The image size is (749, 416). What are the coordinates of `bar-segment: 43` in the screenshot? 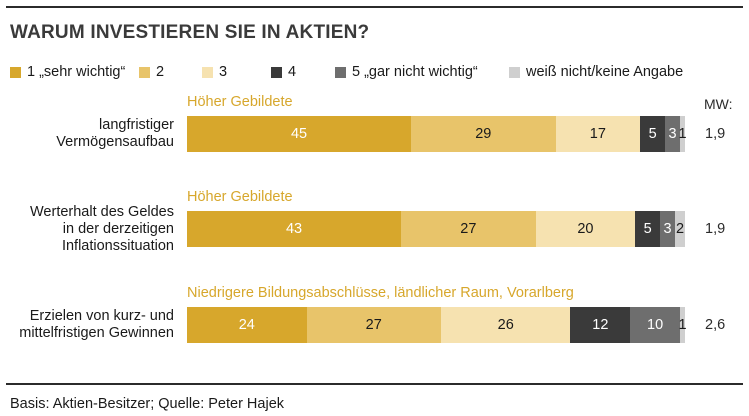 It's located at (294, 229).